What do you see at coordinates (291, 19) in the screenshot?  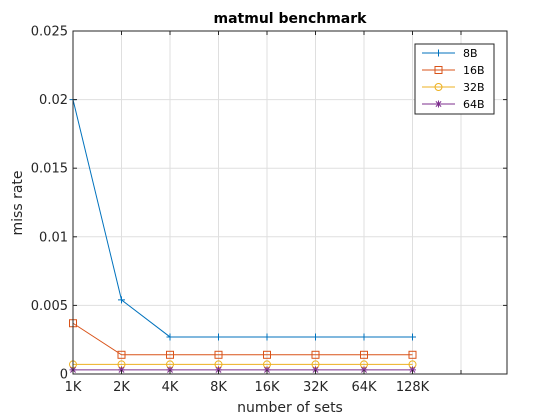 I see `chart-title: matmul benchmark` at bounding box center [291, 19].